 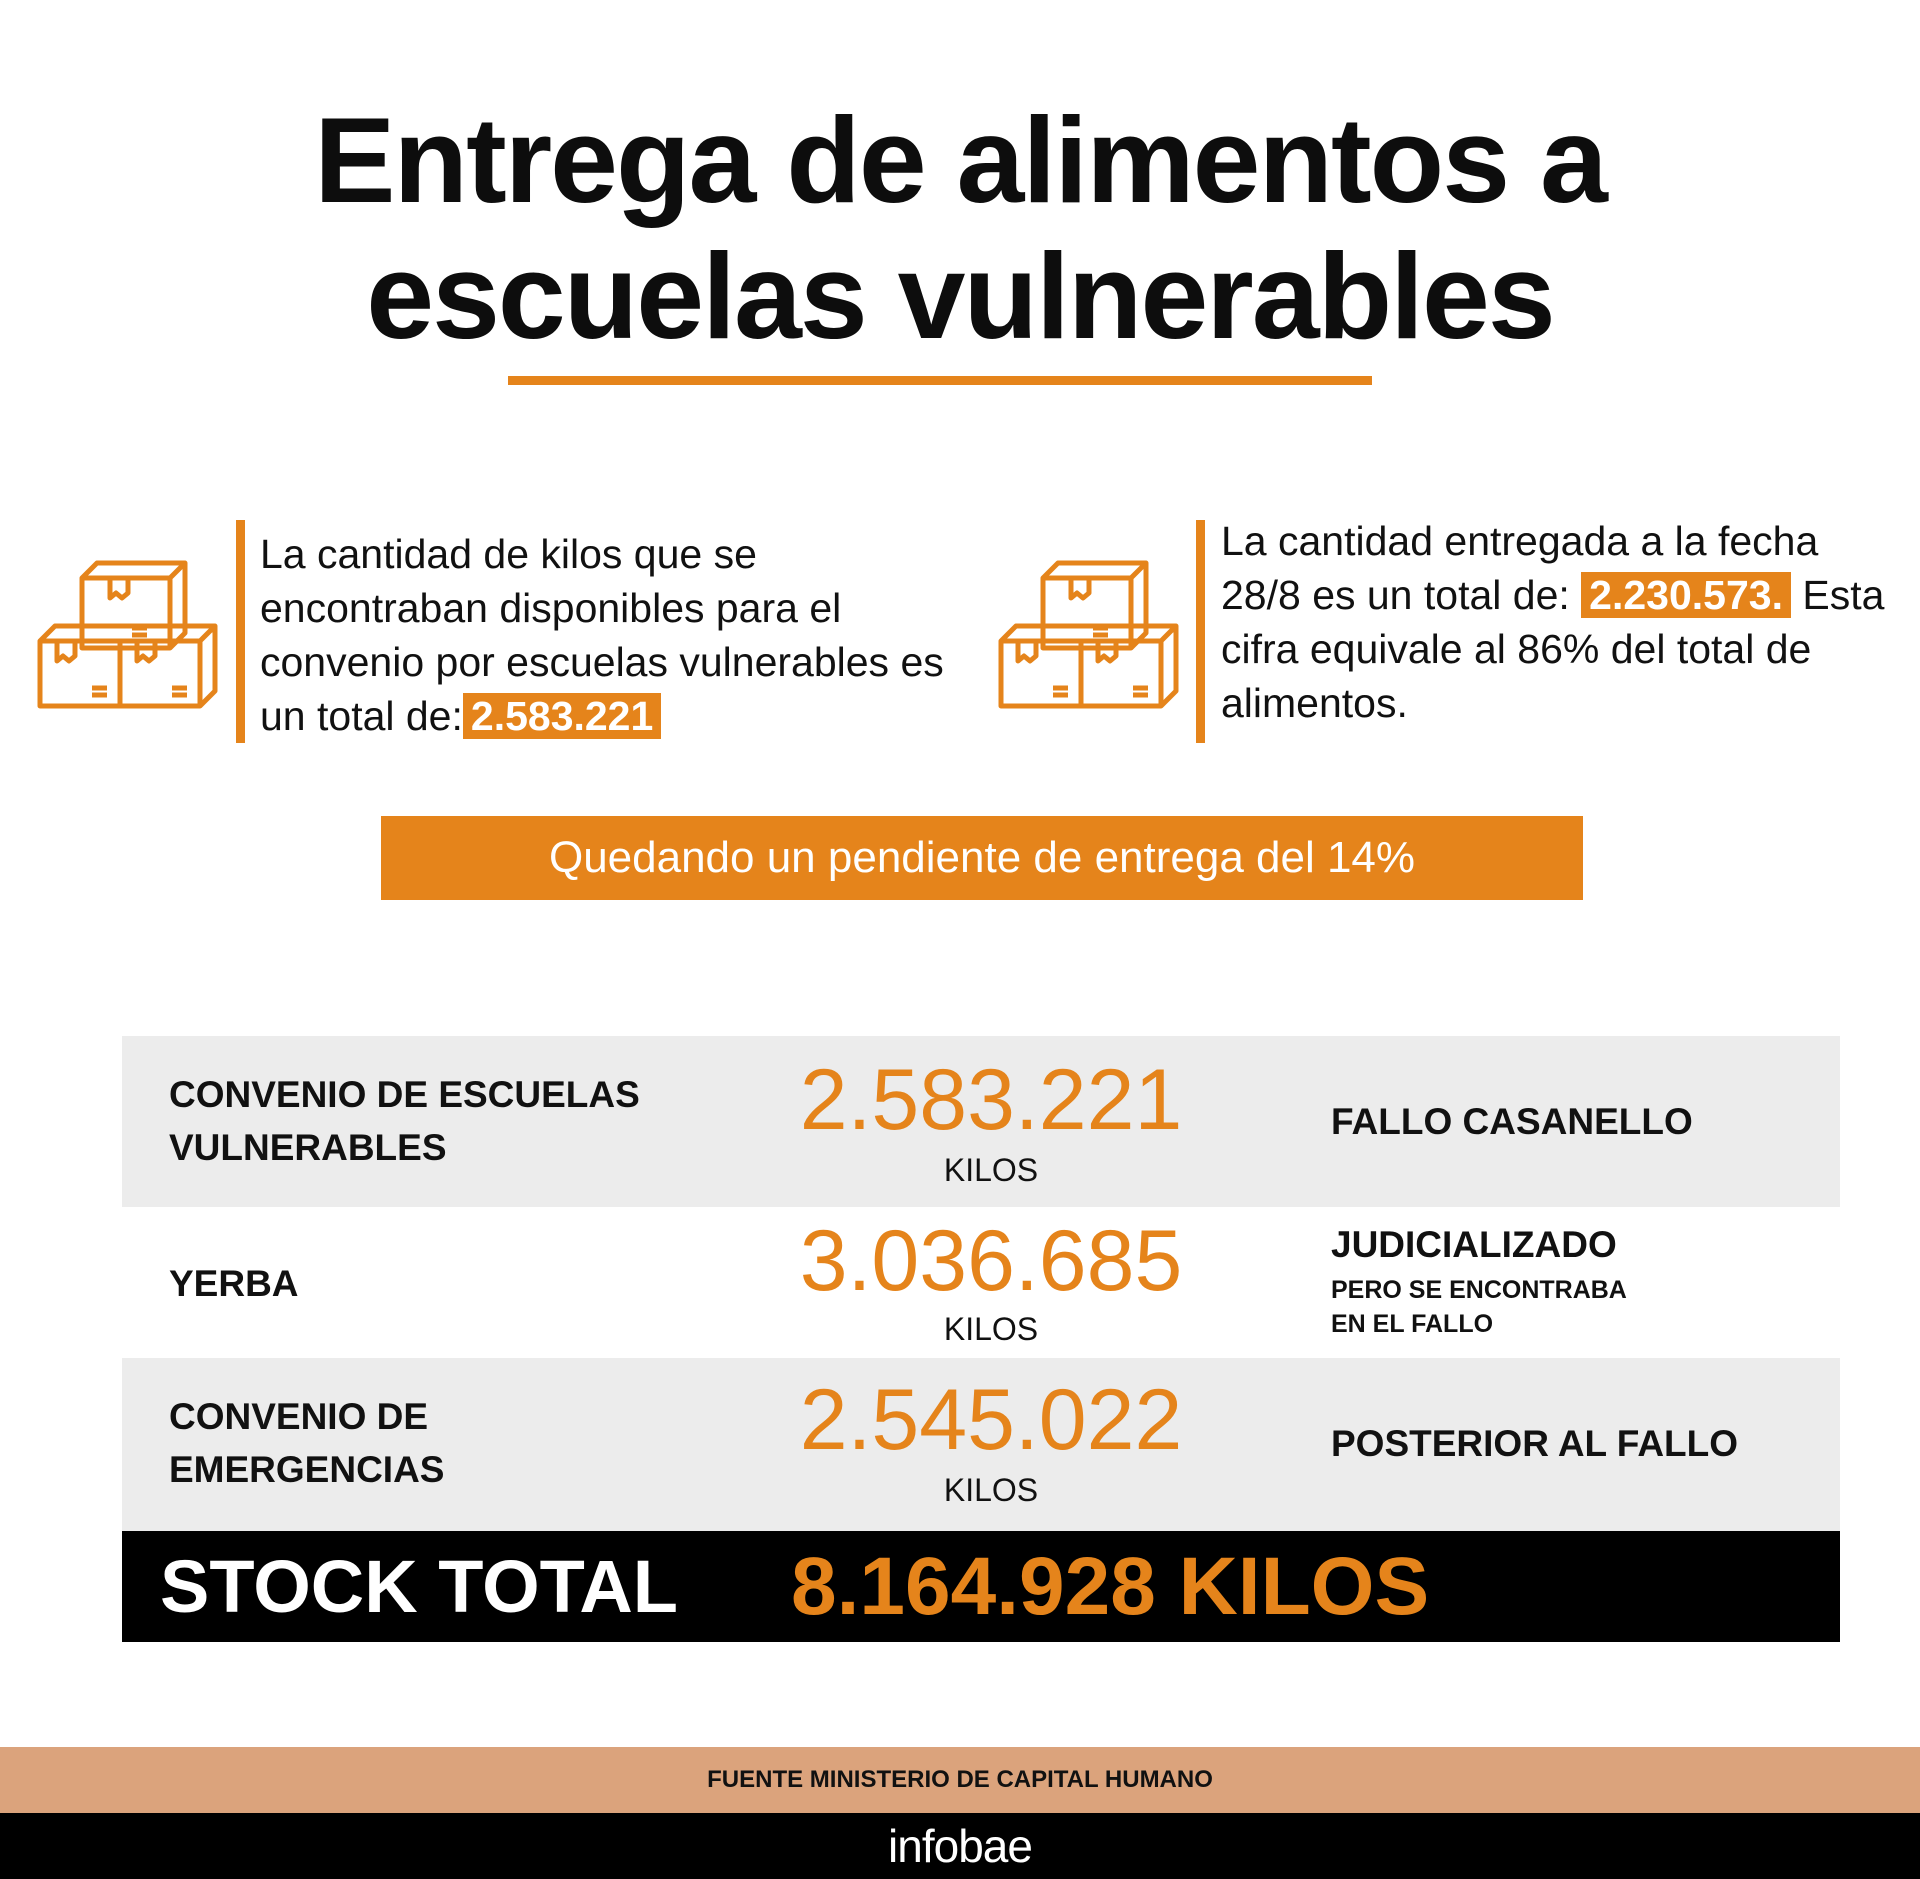 What do you see at coordinates (1200, 631) in the screenshot?
I see `right-accent-bar` at bounding box center [1200, 631].